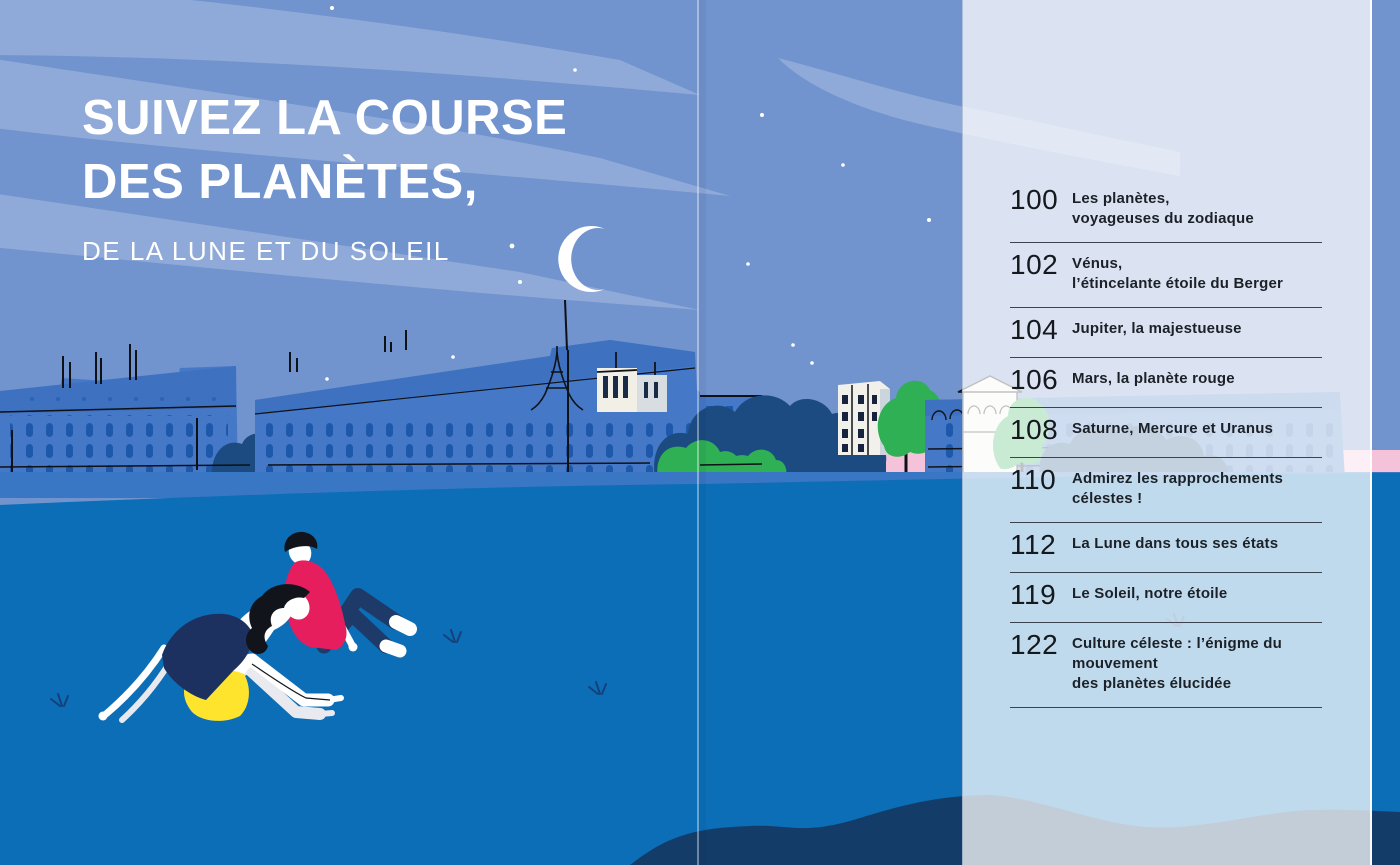  I want to click on couple-stargazing, so click(257, 627).